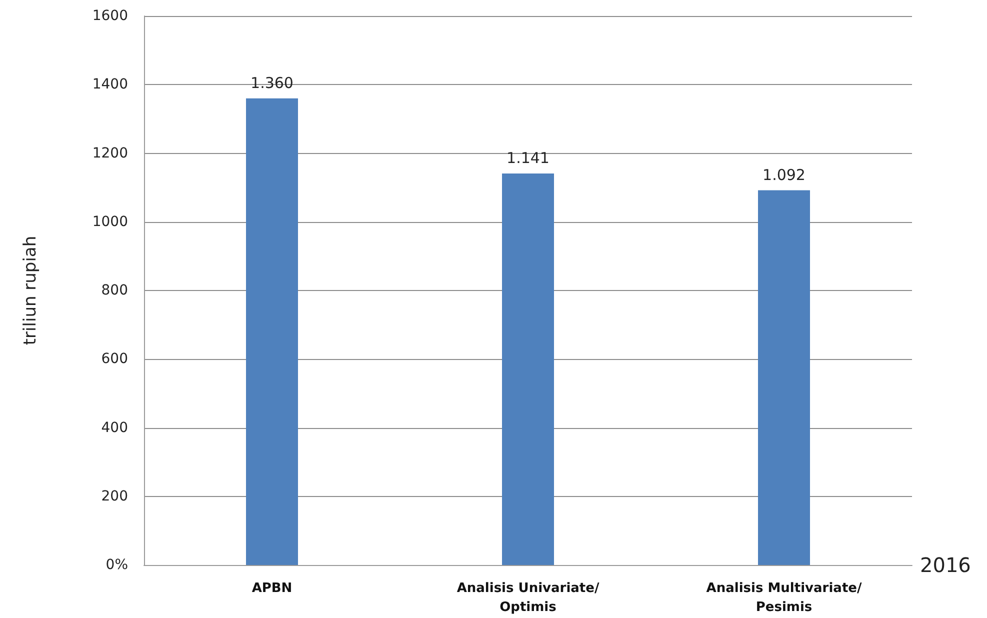  Describe the element at coordinates (114, 290) in the screenshot. I see `y-tick-label: 800` at that location.